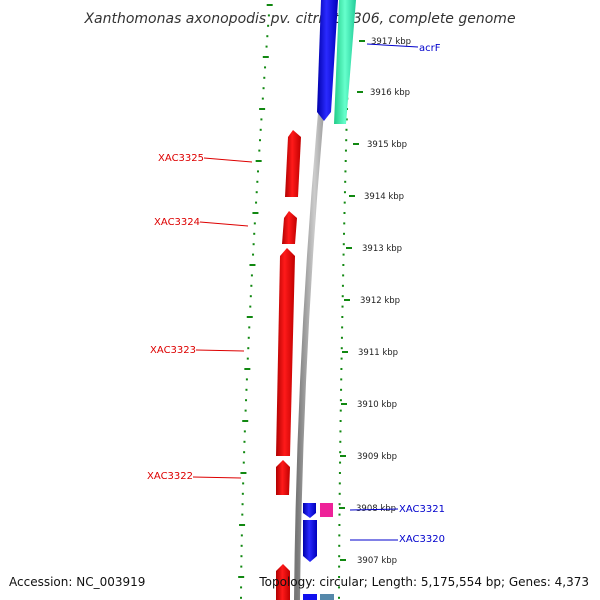 The height and width of the screenshot is (600, 600). Describe the element at coordinates (283, 582) in the screenshot. I see `gene-red-partial` at that location.